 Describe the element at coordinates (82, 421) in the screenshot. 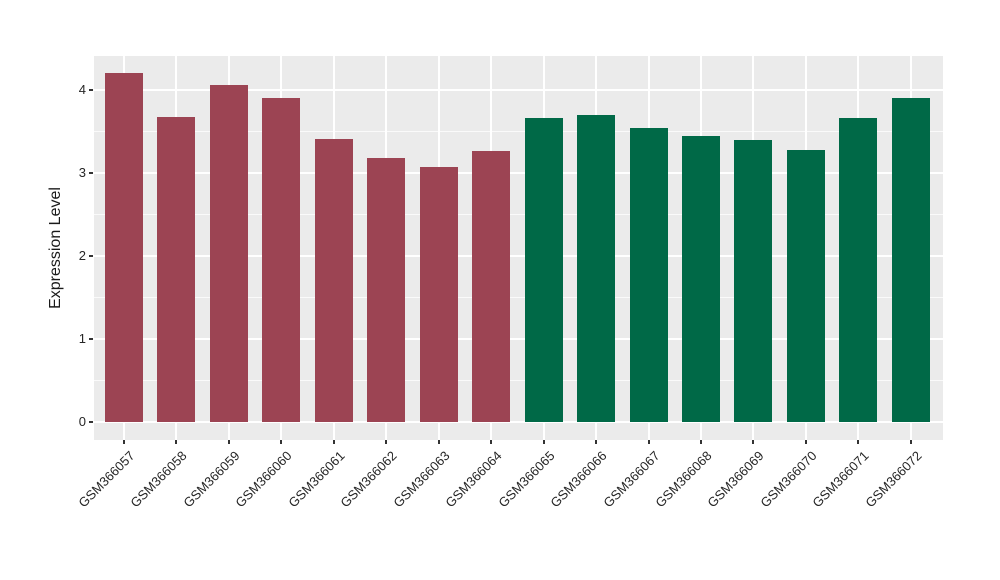

I see `y-tick-label: 0` at that location.